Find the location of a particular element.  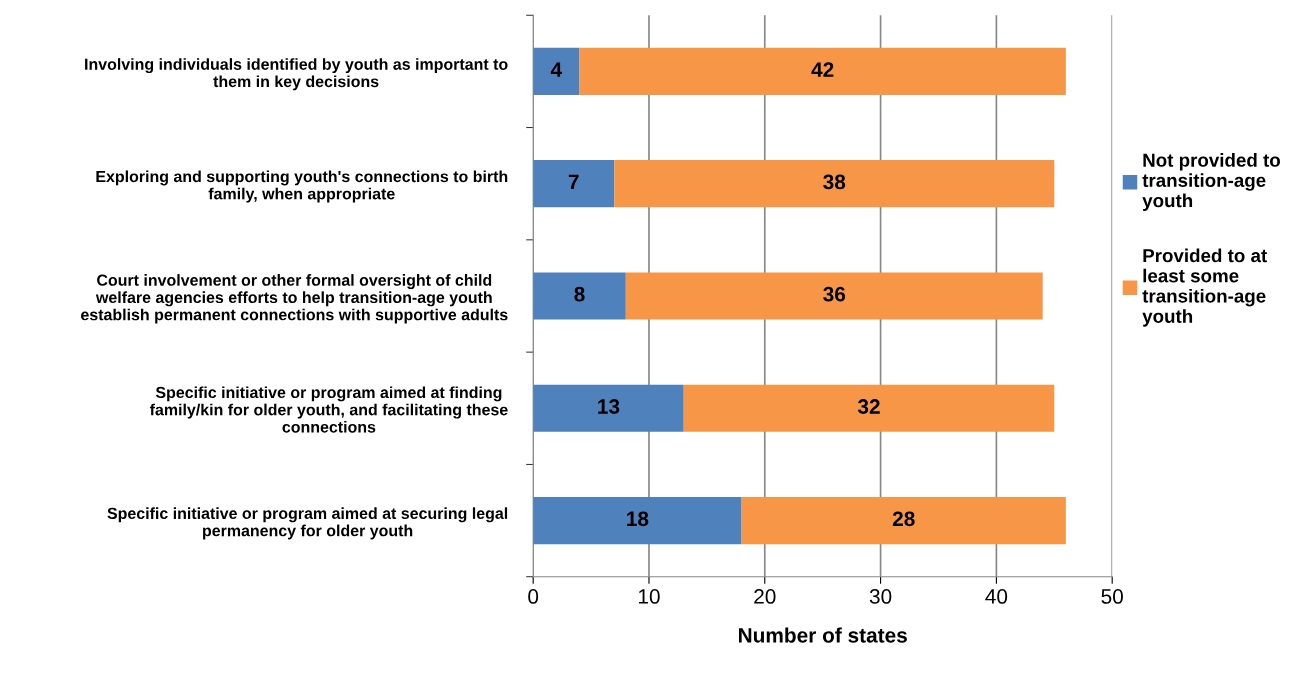

data-label: 32 is located at coordinates (868, 406).